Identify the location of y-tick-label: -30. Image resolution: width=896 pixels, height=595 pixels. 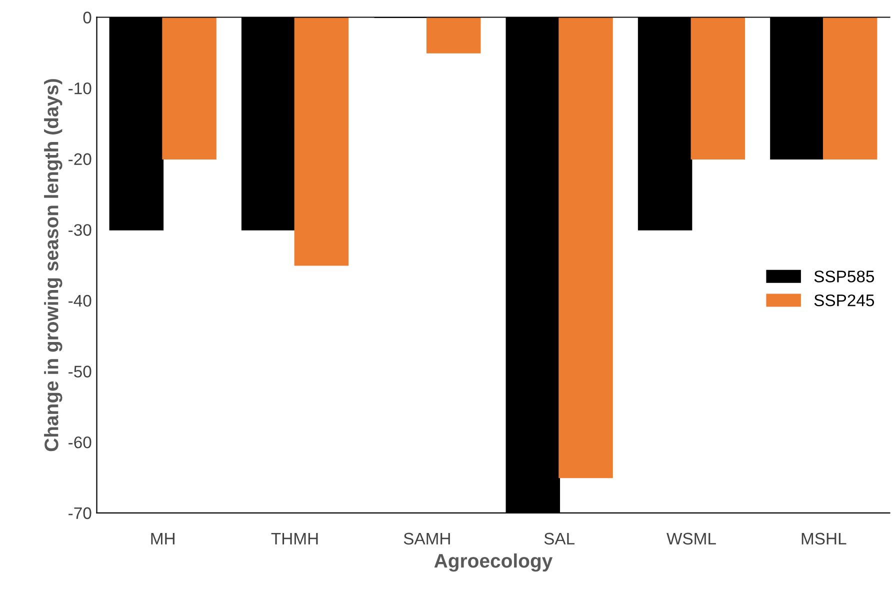
(80, 230).